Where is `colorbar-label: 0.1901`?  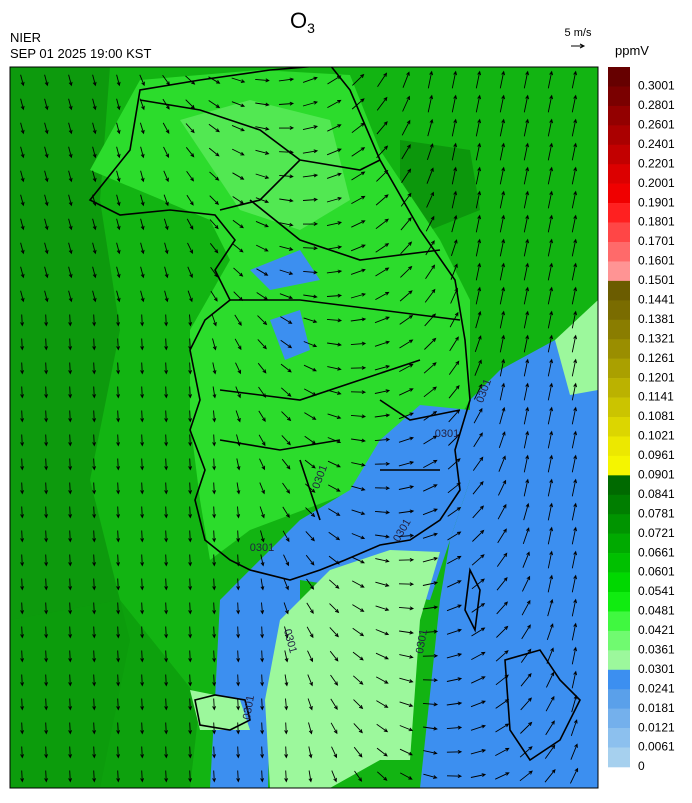 colorbar-label: 0.1901 is located at coordinates (656, 202).